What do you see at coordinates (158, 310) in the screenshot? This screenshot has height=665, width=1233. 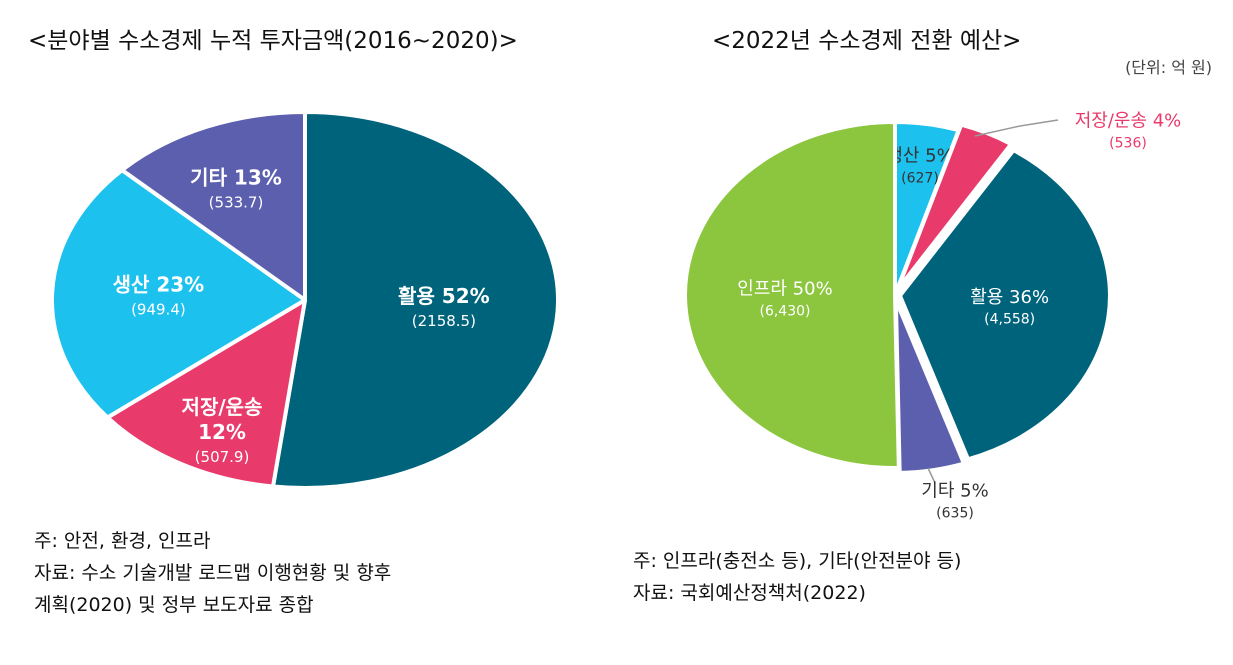 I see `chart1-slice-2-label-1: (949.4)` at bounding box center [158, 310].